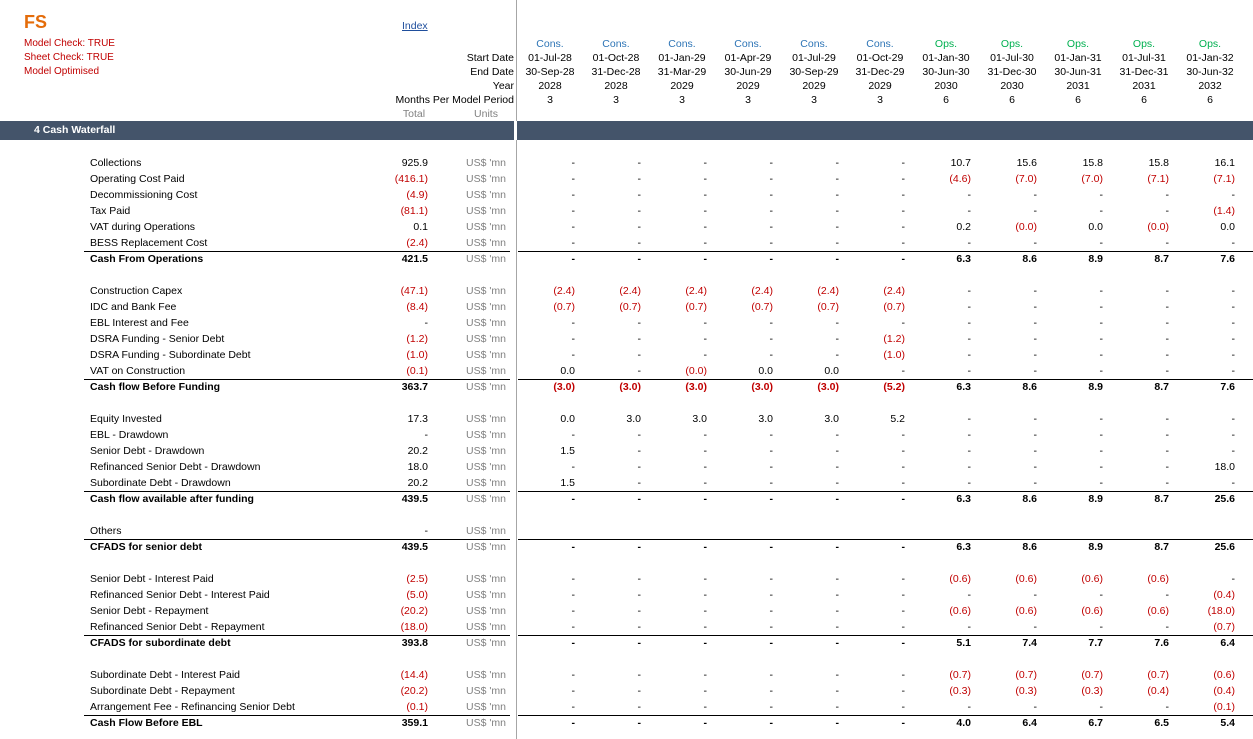 Image resolution: width=1253 pixels, height=739 pixels. Describe the element at coordinates (1161, 259) in the screenshot. I see `row-cell: 8.7` at that location.